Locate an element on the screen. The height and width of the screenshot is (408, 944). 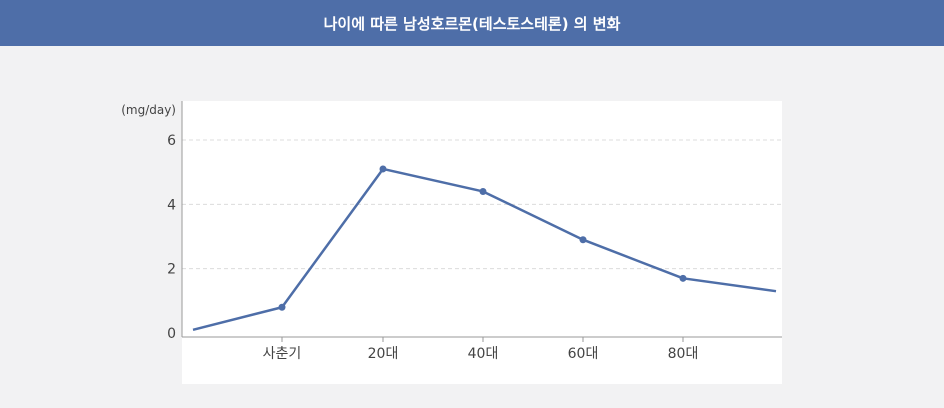
x-tick-label: 80대 is located at coordinates (683, 354).